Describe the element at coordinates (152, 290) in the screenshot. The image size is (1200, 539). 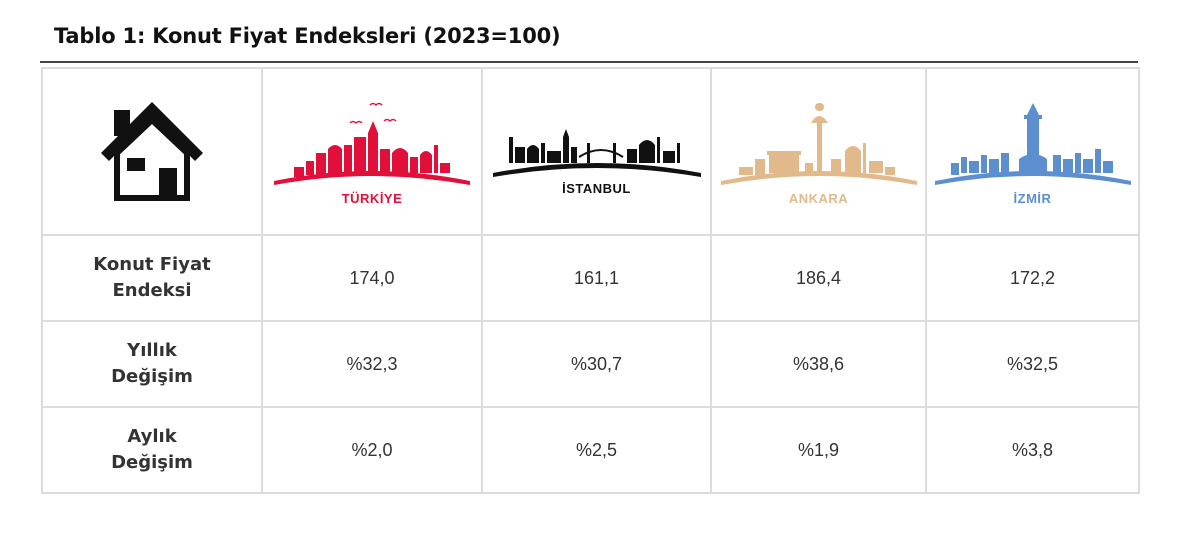
I see `row-label-line2: Endeksi` at that location.